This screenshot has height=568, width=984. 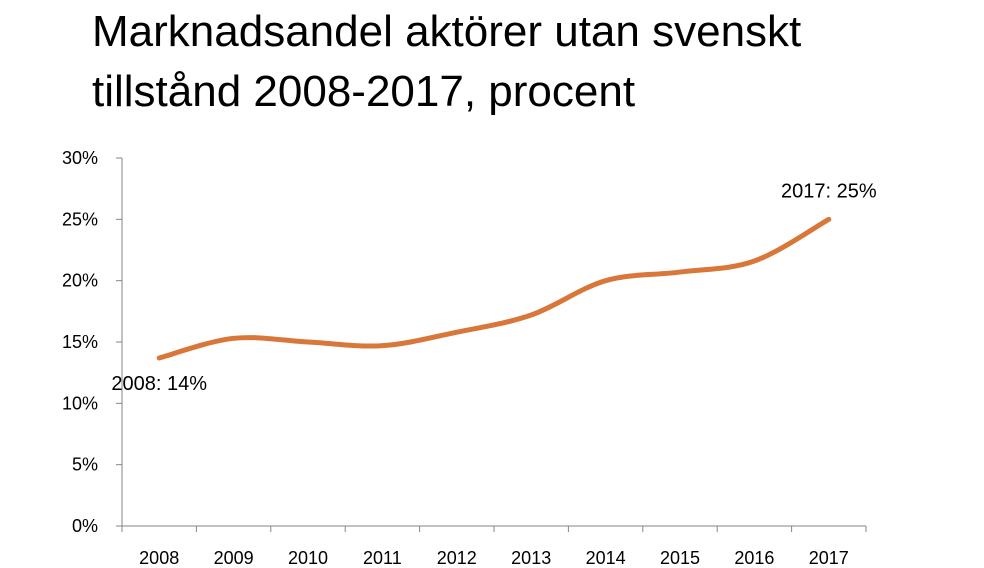 What do you see at coordinates (308, 558) in the screenshot?
I see `x-tick-label: 2010` at bounding box center [308, 558].